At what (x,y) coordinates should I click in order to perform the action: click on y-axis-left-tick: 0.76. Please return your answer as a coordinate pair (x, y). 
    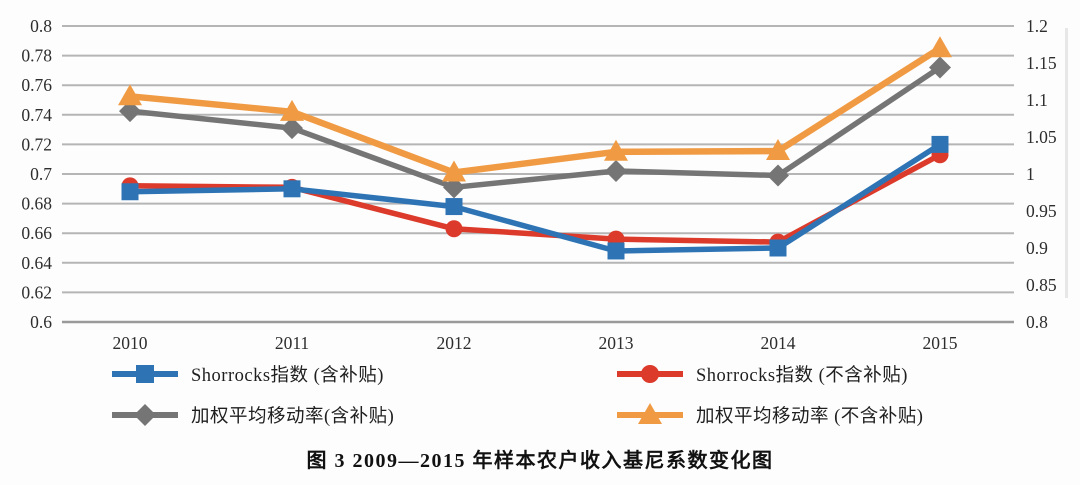
    Looking at the image, I should click on (36, 85).